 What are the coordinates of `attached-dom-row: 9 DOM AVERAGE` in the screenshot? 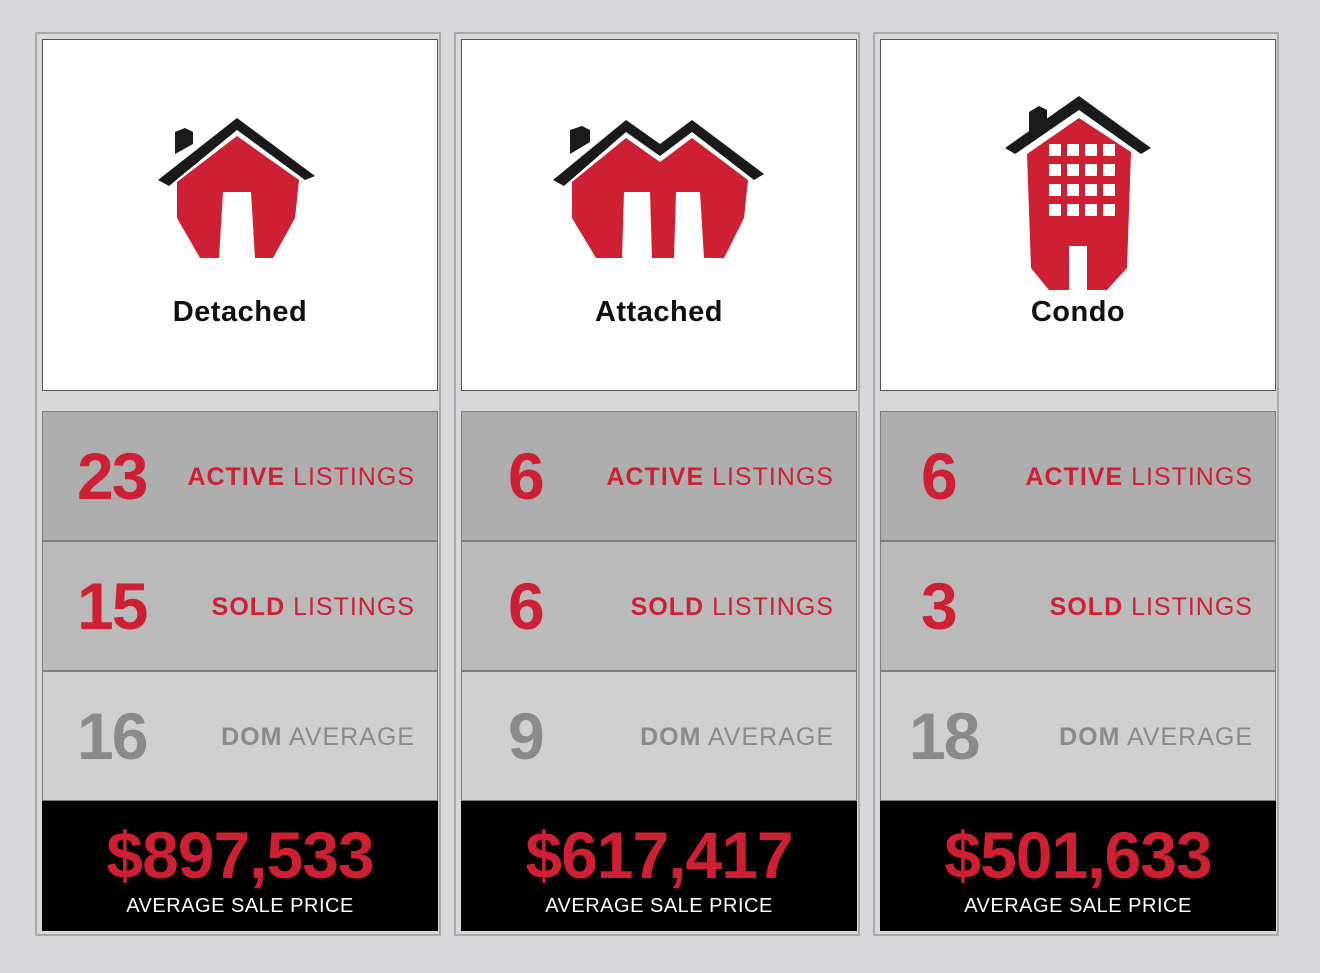 It's located at (659, 736).